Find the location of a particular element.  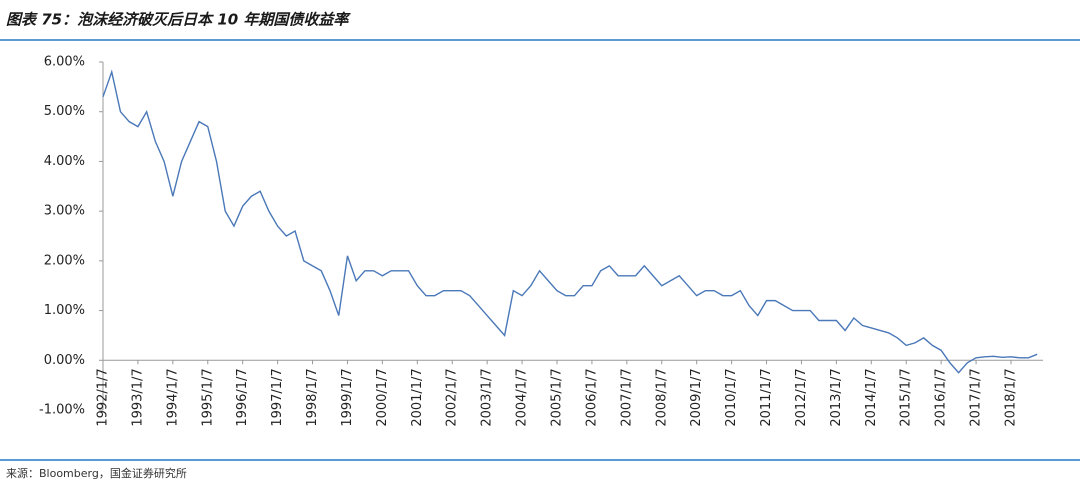

y-tick-label: 5.00% is located at coordinates (64, 111).